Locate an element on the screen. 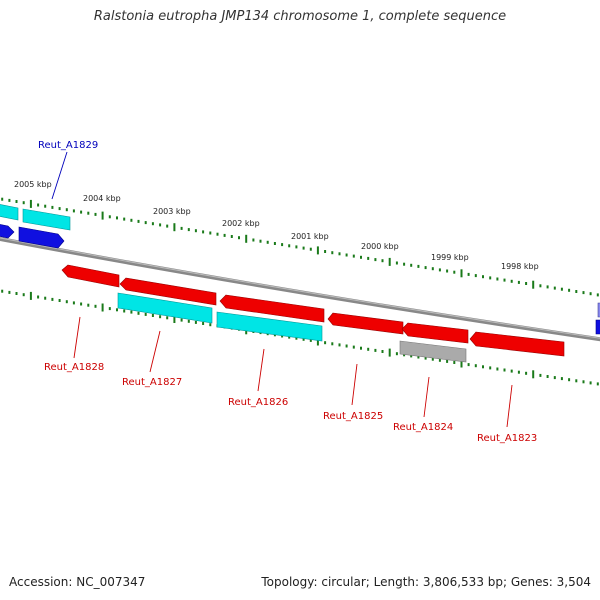  gene-arrow-reut-a1824-red is located at coordinates (435, 333).